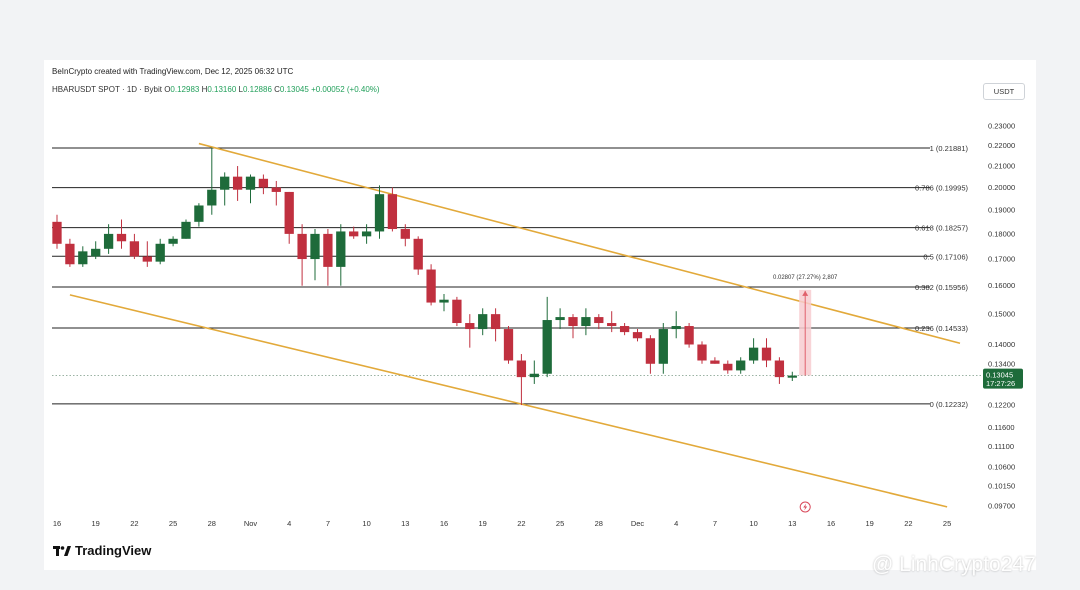  Describe the element at coordinates (1001, 506) in the screenshot. I see `y-tick-label: 0.09700` at that location.